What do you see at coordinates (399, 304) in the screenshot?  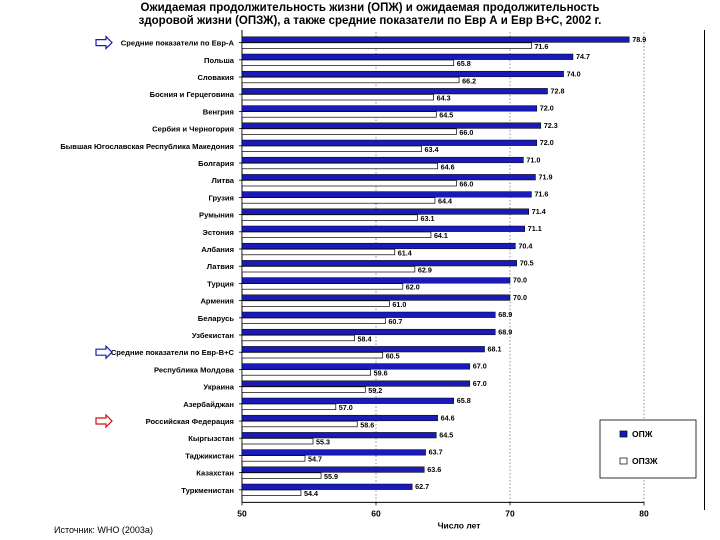 I see `bar-value-label: 61.0` at bounding box center [399, 304].